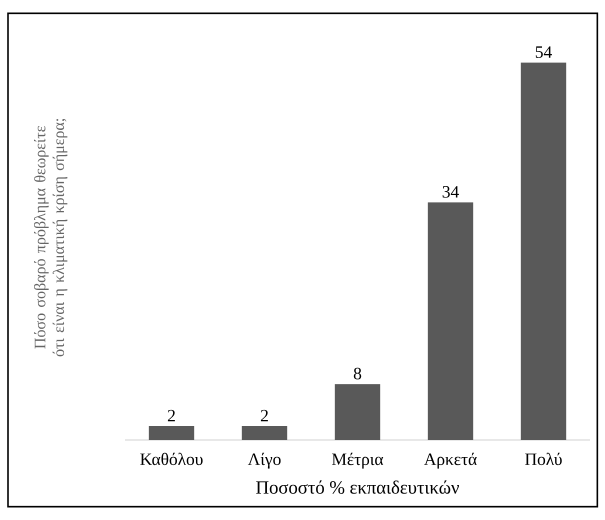 The width and height of the screenshot is (605, 520). What do you see at coordinates (264, 460) in the screenshot?
I see `x-tick-label: Λίγο` at bounding box center [264, 460].